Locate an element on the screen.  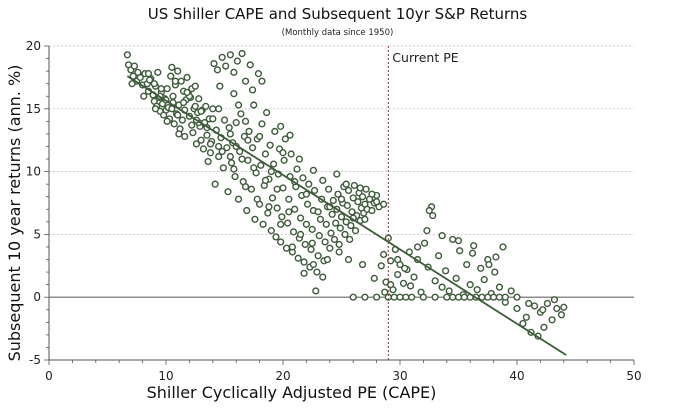
x-tick-label: 40 is located at coordinates (516, 376).